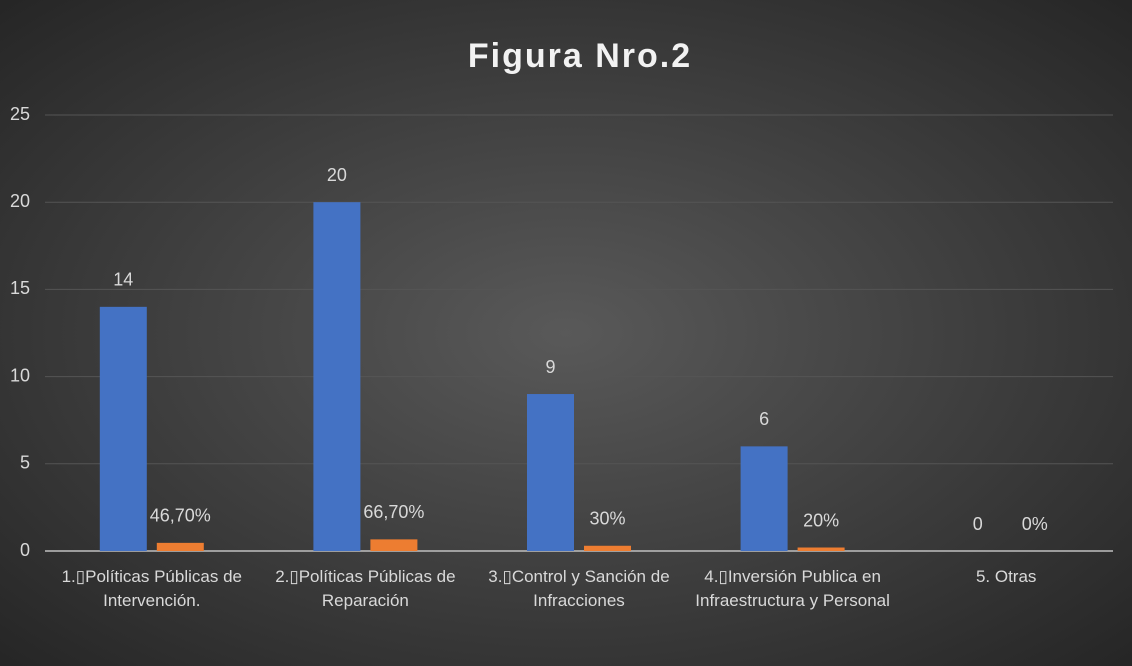 The image size is (1132, 666). I want to click on x-tick-label-box: 5. Otras, so click(1006, 576).